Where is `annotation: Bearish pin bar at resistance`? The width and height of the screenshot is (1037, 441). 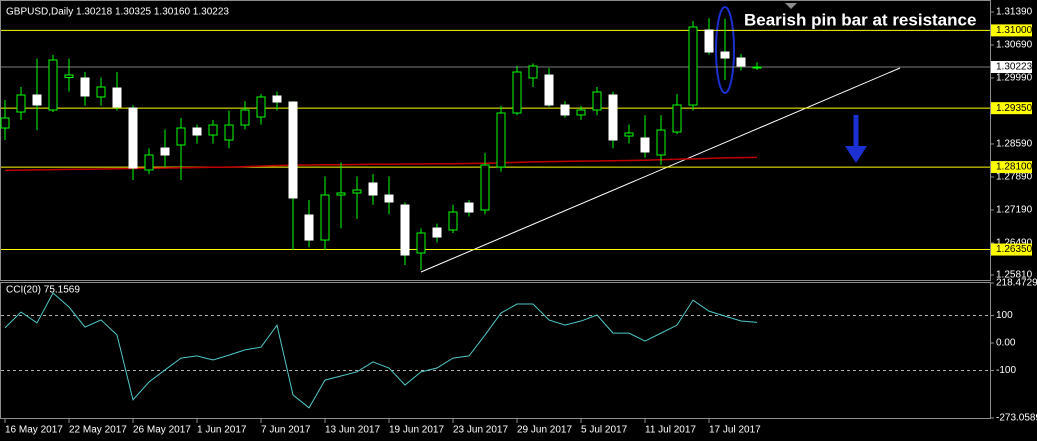 annotation: Bearish pin bar at resistance is located at coordinates (860, 19).